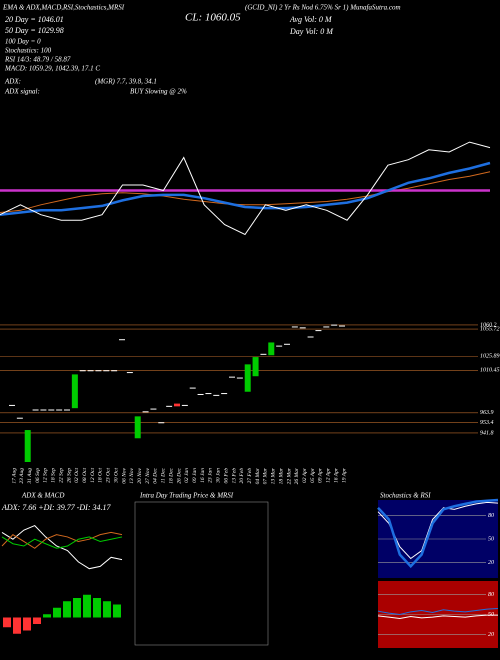  I want to click on rsi-label: RSI 14/3: 48.79 / 58.87, so click(37, 60).